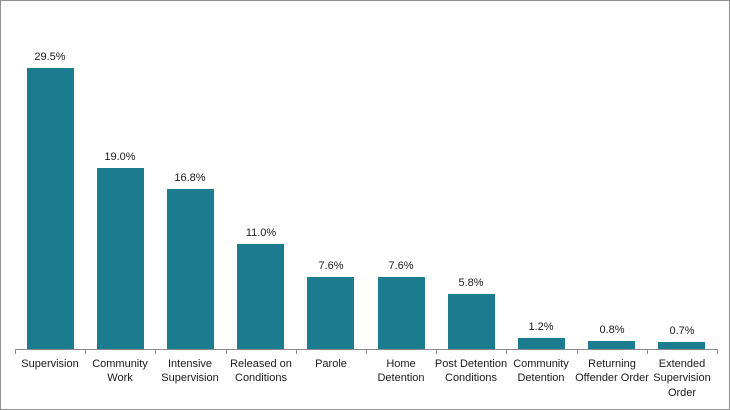 This screenshot has width=730, height=410. What do you see at coordinates (682, 378) in the screenshot?
I see `x-axis-label: Extended Supervision Order` at bounding box center [682, 378].